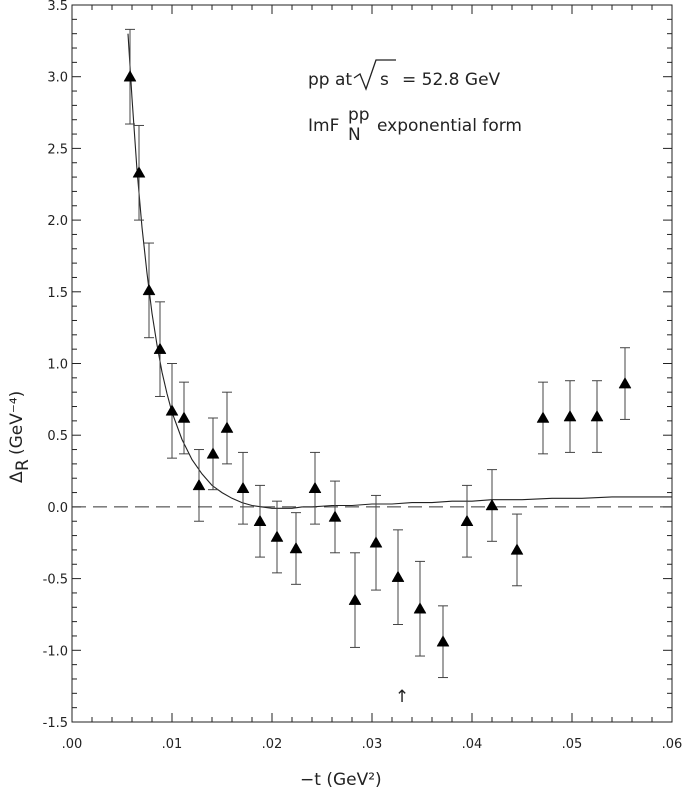 This screenshot has height=806, width=684. What do you see at coordinates (341, 780) in the screenshot?
I see `x-axis-title: −t (GeV²)` at bounding box center [341, 780].